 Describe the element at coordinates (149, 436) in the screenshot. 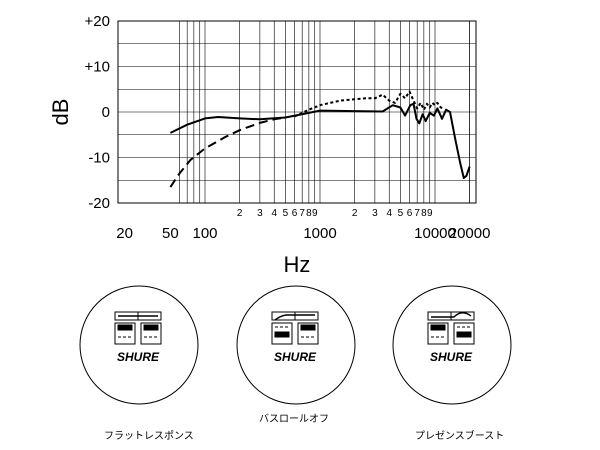

I see `caption-flat-response: フラットレスポンス` at that location.